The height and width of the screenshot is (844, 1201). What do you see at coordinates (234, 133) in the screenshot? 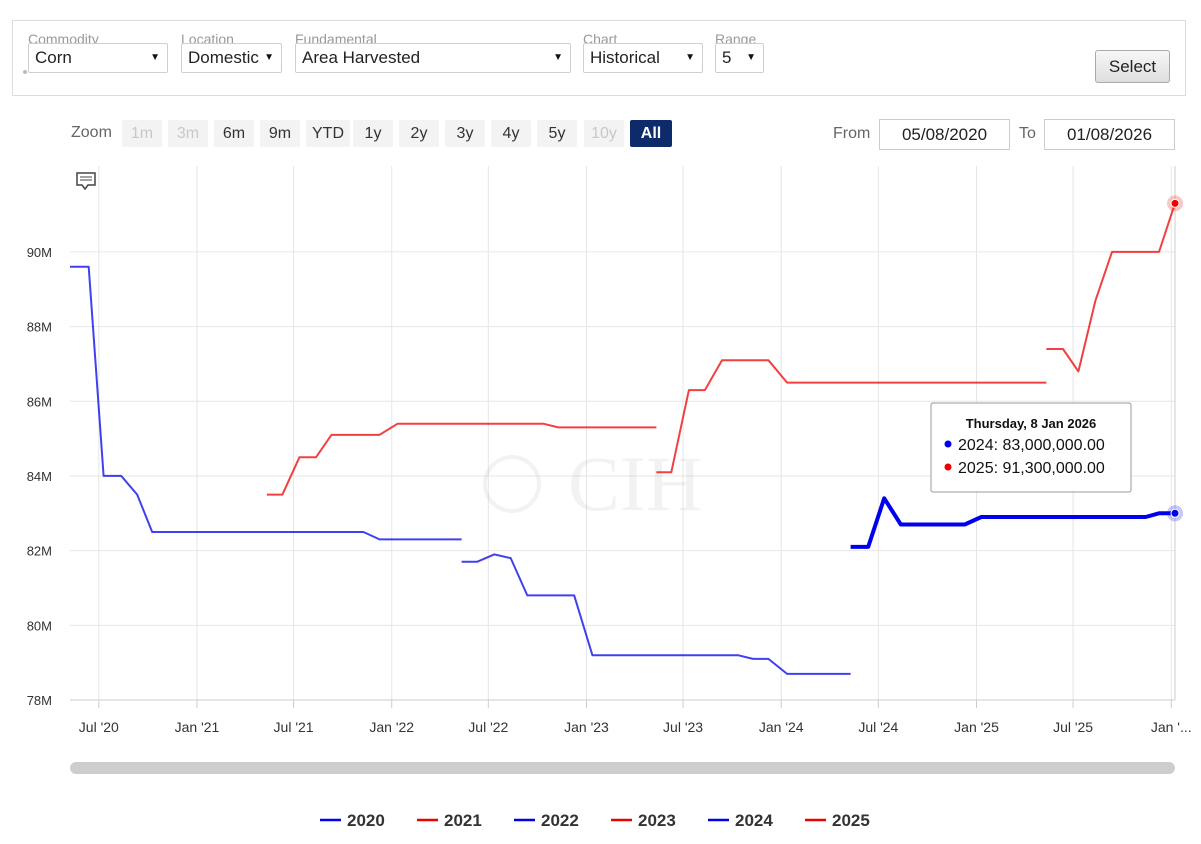
I see `zoom-button-6m: 6m` at bounding box center [234, 133].